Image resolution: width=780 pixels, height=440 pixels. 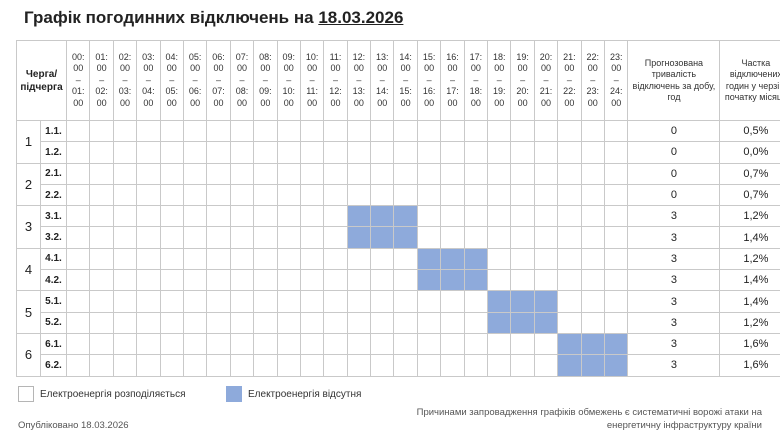 What do you see at coordinates (28, 312) in the screenshot?
I see `queue-group-label: 5` at bounding box center [28, 312].